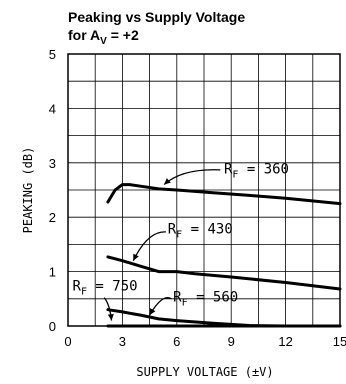 The image size is (346, 384). What do you see at coordinates (200, 231) in the screenshot?
I see `curve-label: RF = 430` at bounding box center [200, 231].